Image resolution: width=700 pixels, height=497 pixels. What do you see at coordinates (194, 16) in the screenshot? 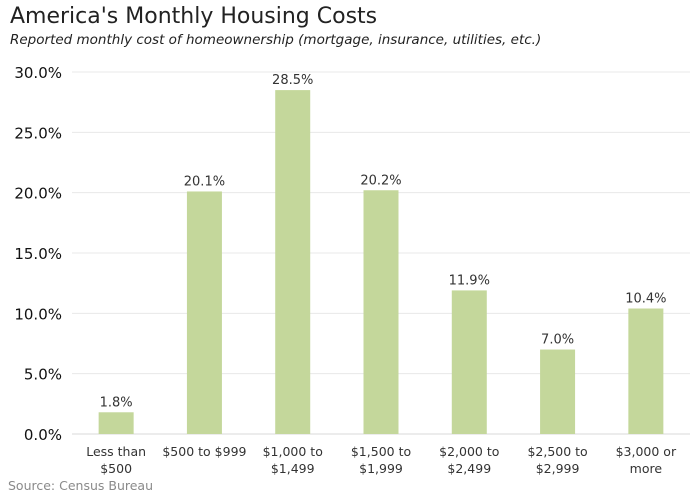
I see `chart-title: America's Monthly Housing Costs` at bounding box center [194, 16].